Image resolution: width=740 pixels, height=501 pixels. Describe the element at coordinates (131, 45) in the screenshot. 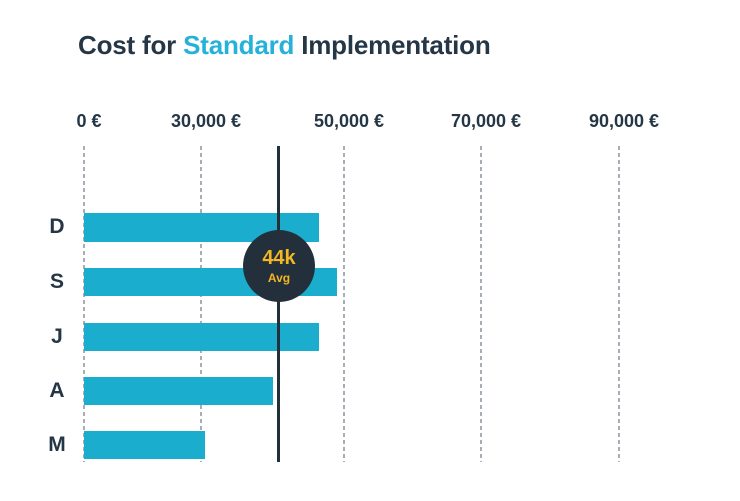

I see `chart-title-prefix: Cost for` at that location.